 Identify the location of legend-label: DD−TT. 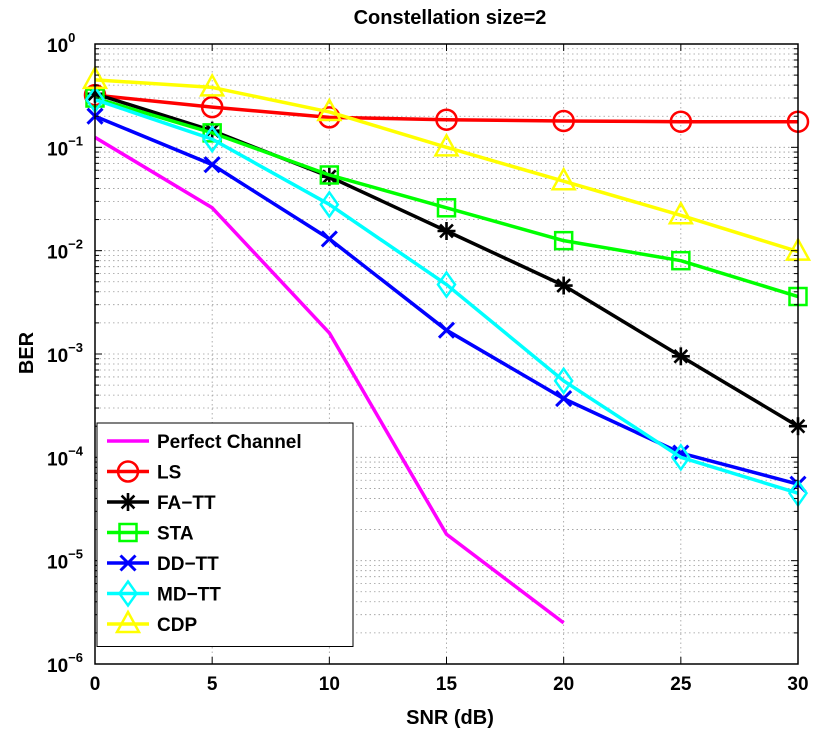
(188, 564).